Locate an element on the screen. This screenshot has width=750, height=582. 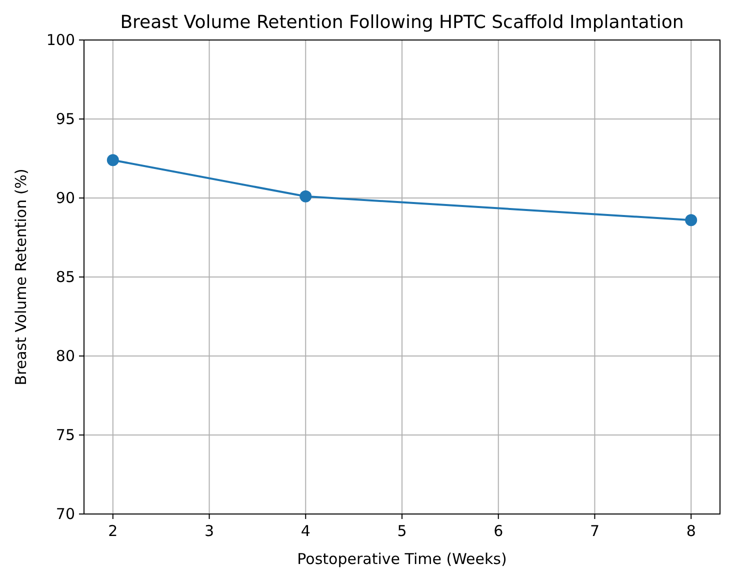
x-tick-label: 7 is located at coordinates (595, 531).